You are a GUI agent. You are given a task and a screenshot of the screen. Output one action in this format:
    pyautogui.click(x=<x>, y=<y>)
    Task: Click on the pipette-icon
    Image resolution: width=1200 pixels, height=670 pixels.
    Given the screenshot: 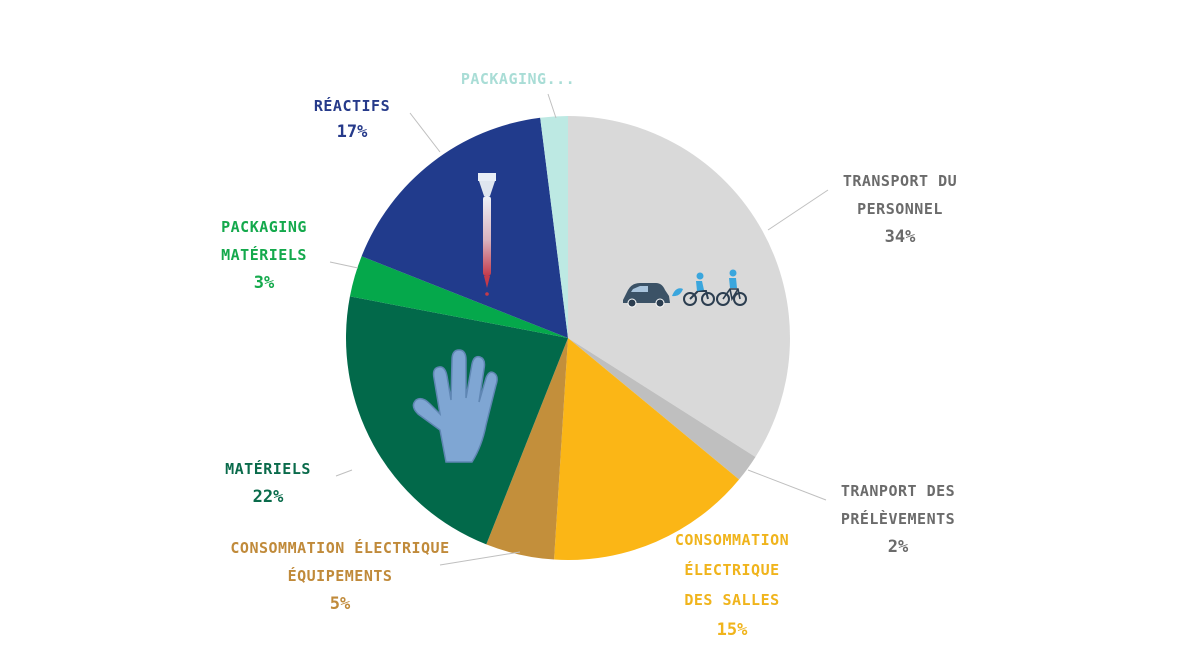 What is the action you would take?
    pyautogui.click(x=487, y=234)
    